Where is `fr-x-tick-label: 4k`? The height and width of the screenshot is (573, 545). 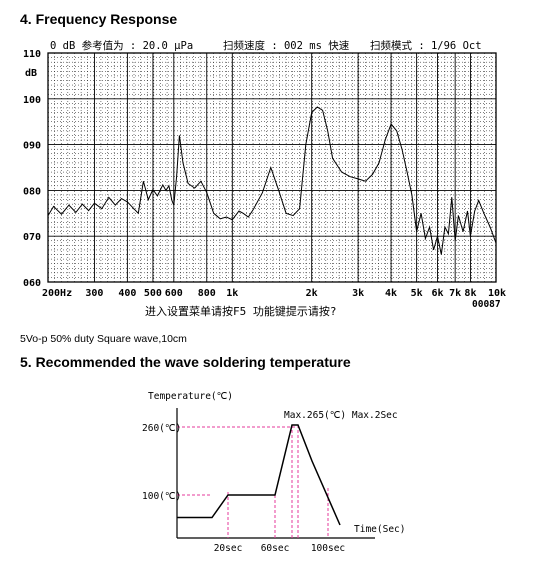
fr-x-tick-label: 4k is located at coordinates (391, 293).